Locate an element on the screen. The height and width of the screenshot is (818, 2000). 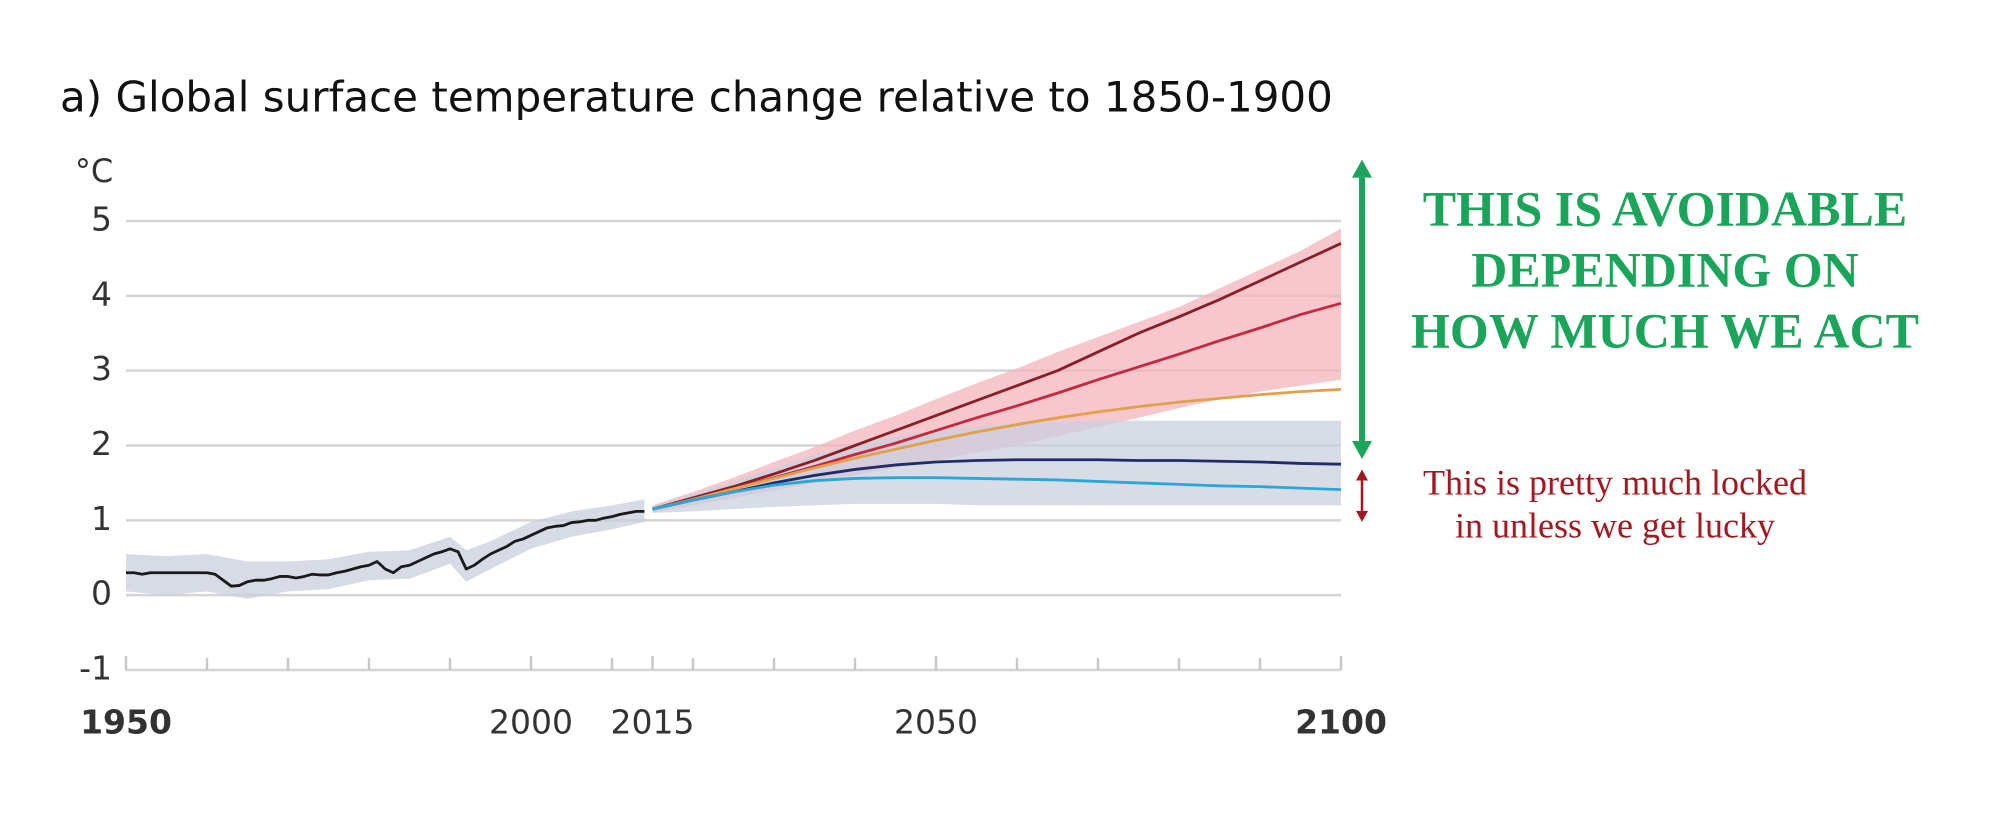
x-tick-label: 1950 is located at coordinates (126, 722).